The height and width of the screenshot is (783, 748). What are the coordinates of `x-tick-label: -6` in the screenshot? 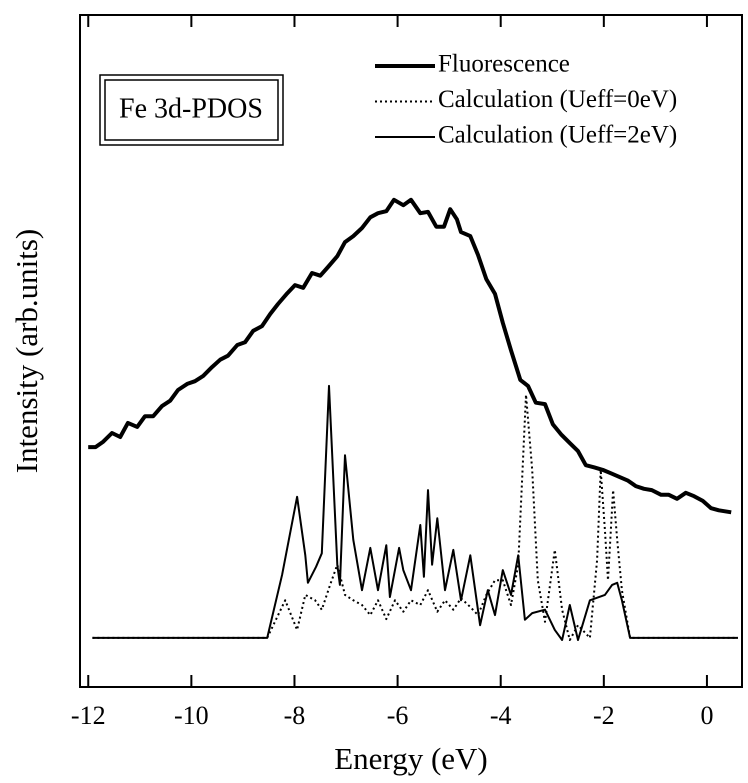 It's located at (398, 715).